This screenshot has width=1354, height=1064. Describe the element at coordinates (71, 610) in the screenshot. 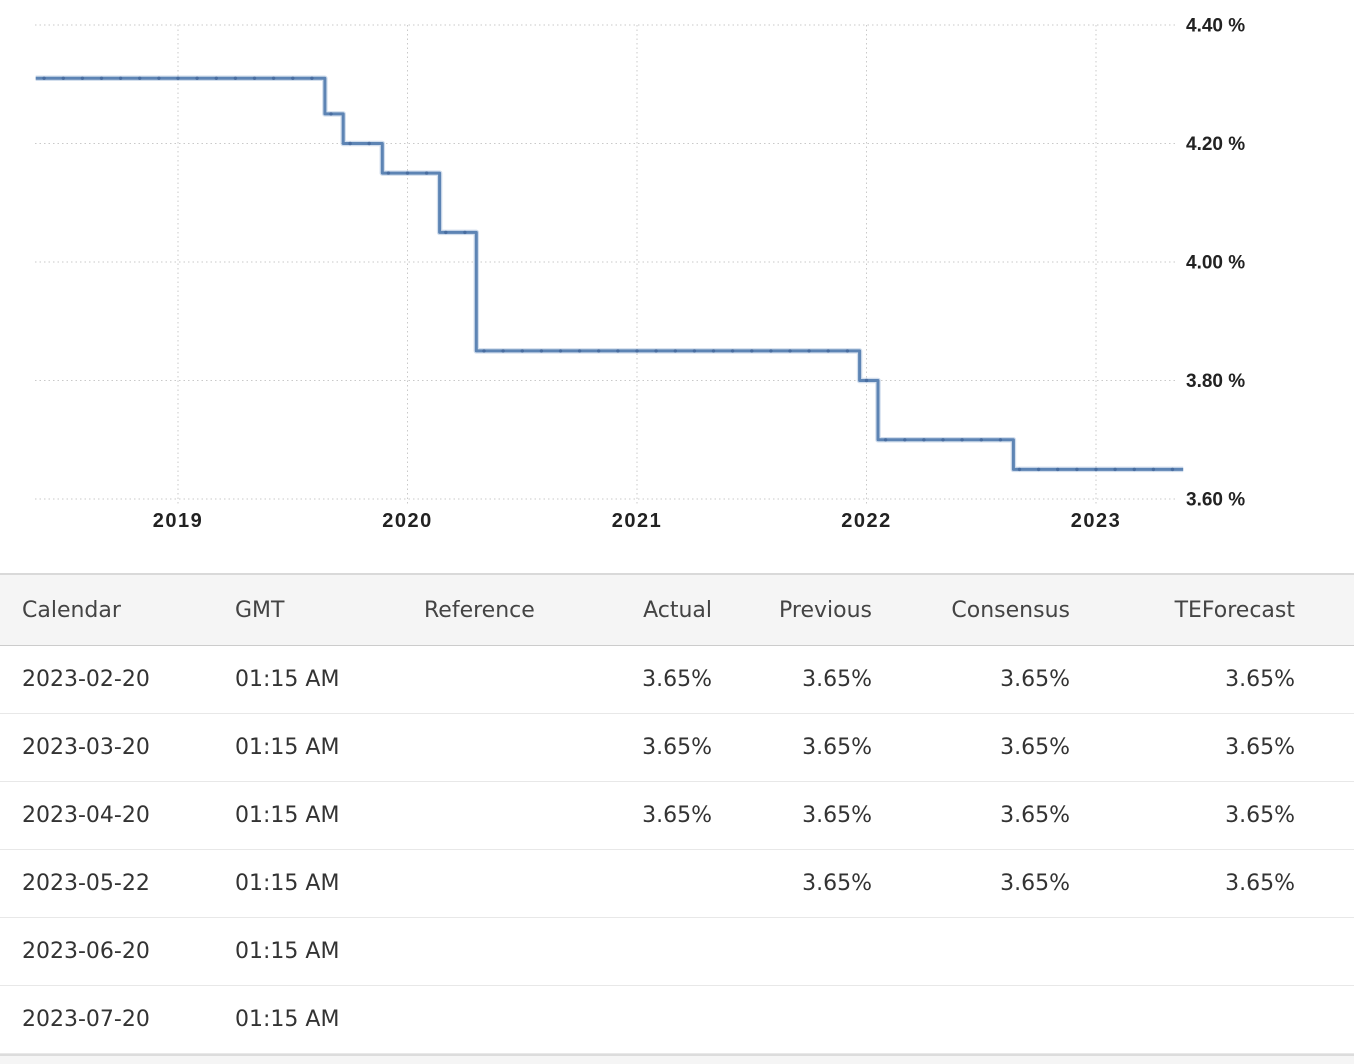

I see `column-header-calendar: Calendar` at that location.